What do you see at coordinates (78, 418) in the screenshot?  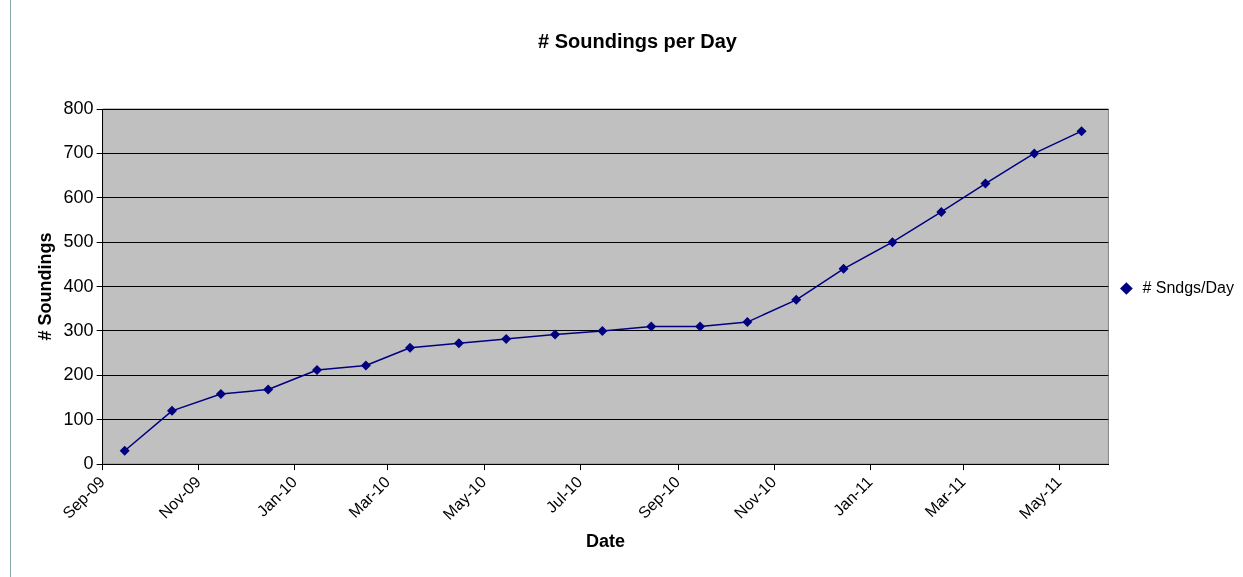 I see `y-tick-label: 100` at bounding box center [78, 418].